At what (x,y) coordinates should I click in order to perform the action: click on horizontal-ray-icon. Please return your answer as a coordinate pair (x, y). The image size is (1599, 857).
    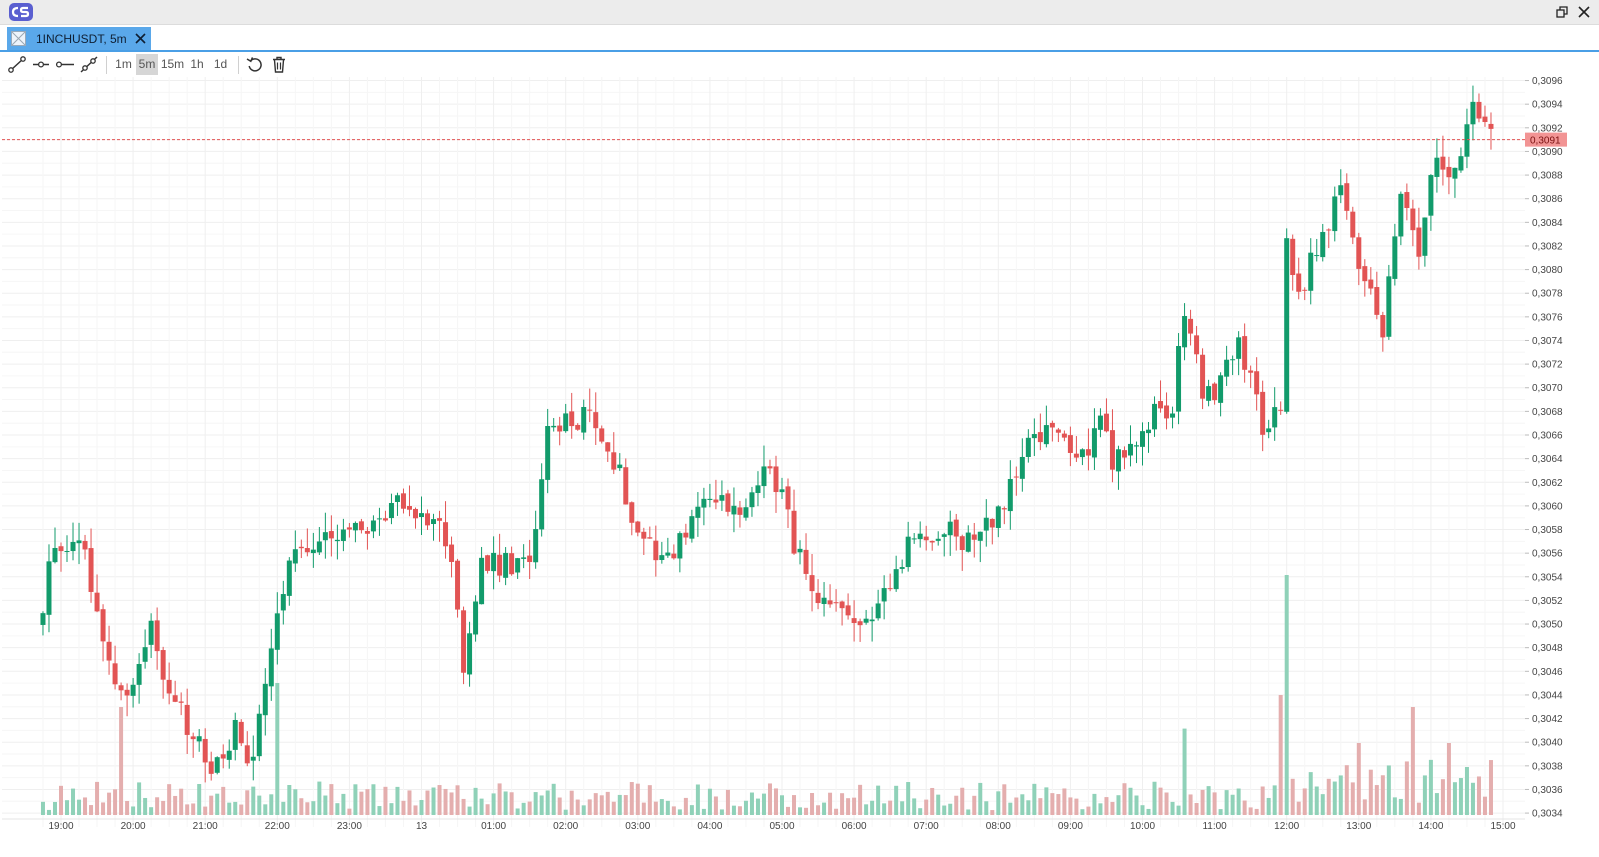
    Looking at the image, I should click on (41, 64).